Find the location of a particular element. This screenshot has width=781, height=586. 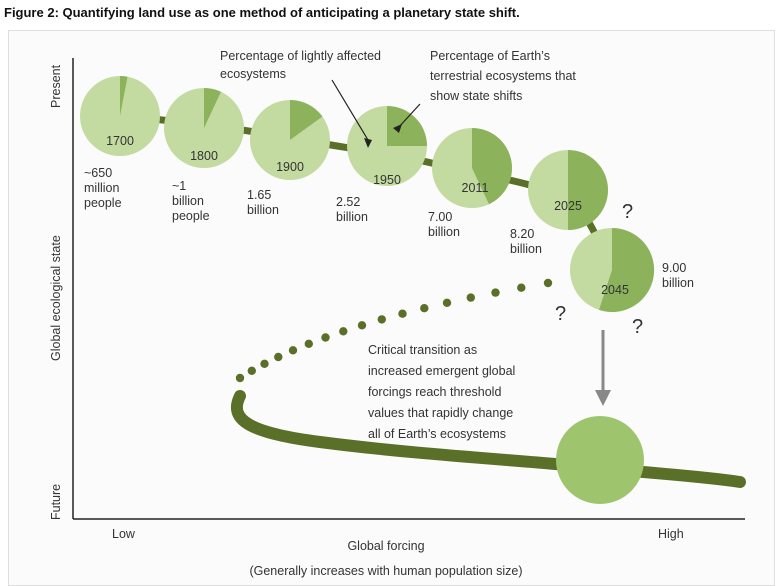

annotation-state-shifts-pointer-head is located at coordinates (397, 128).